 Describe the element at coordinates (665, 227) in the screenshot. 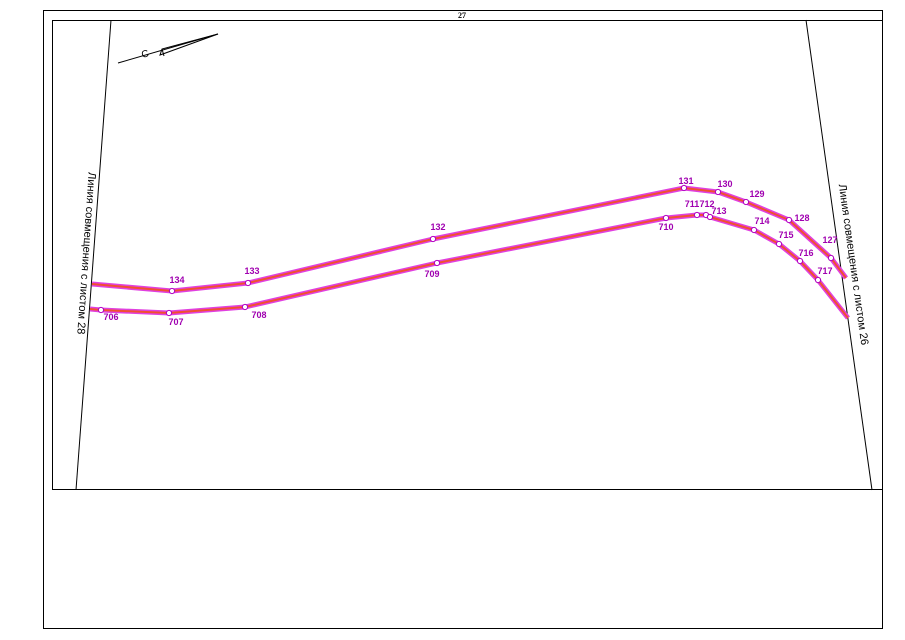

I see `point-label: 710` at that location.